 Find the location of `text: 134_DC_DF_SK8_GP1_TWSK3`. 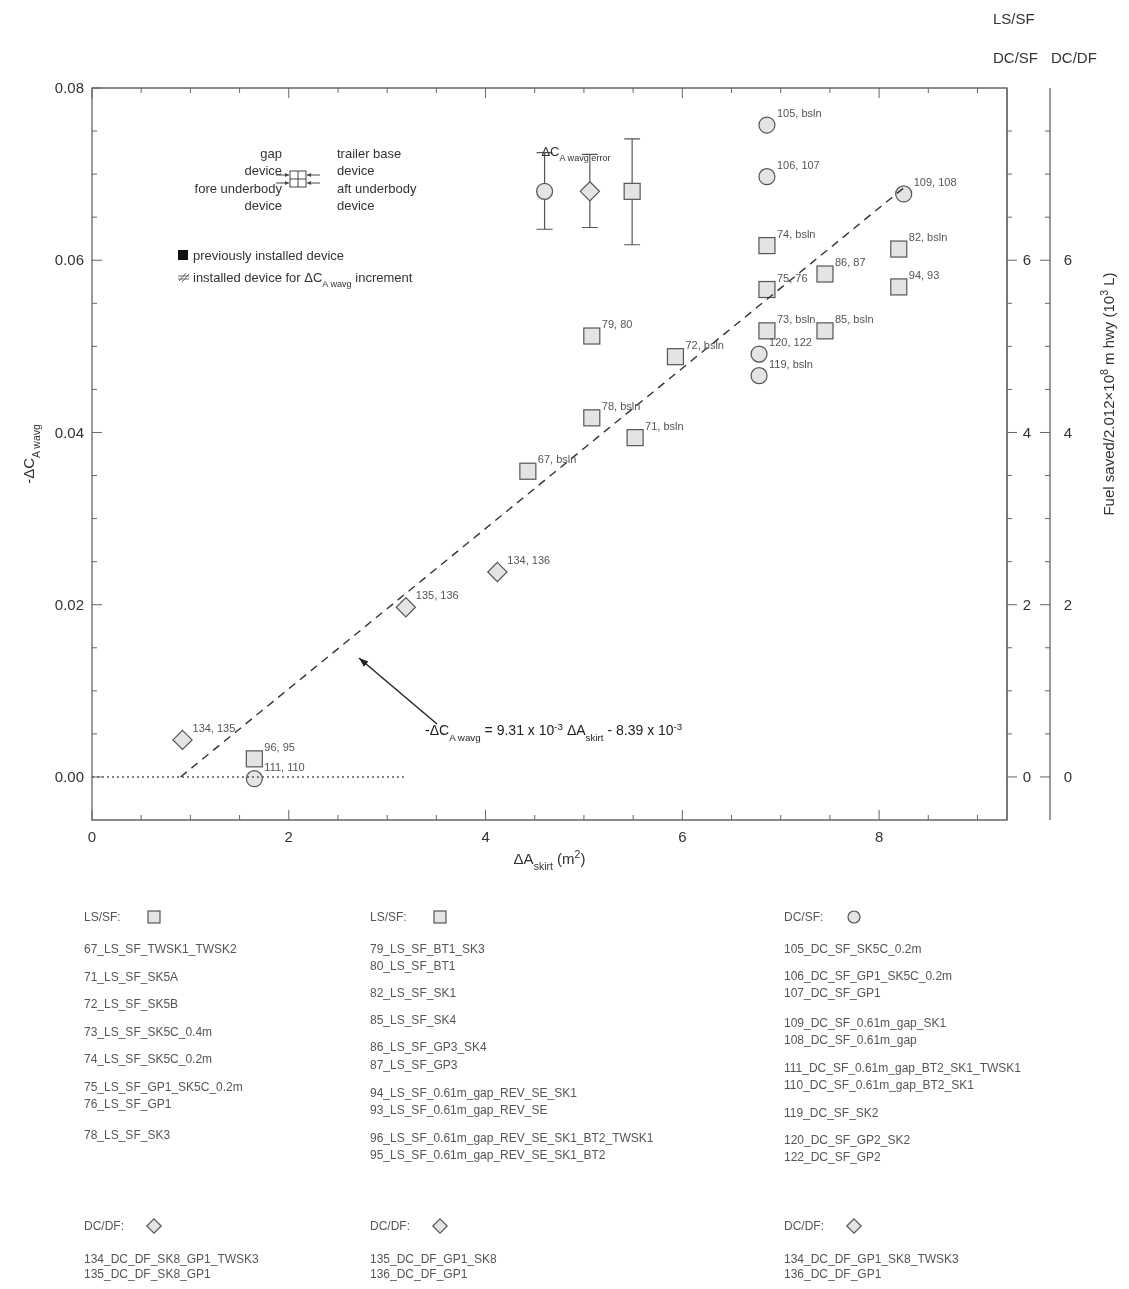

text: 134_DC_DF_SK8_GP1_TWSK3 is located at coordinates (172, 1259).